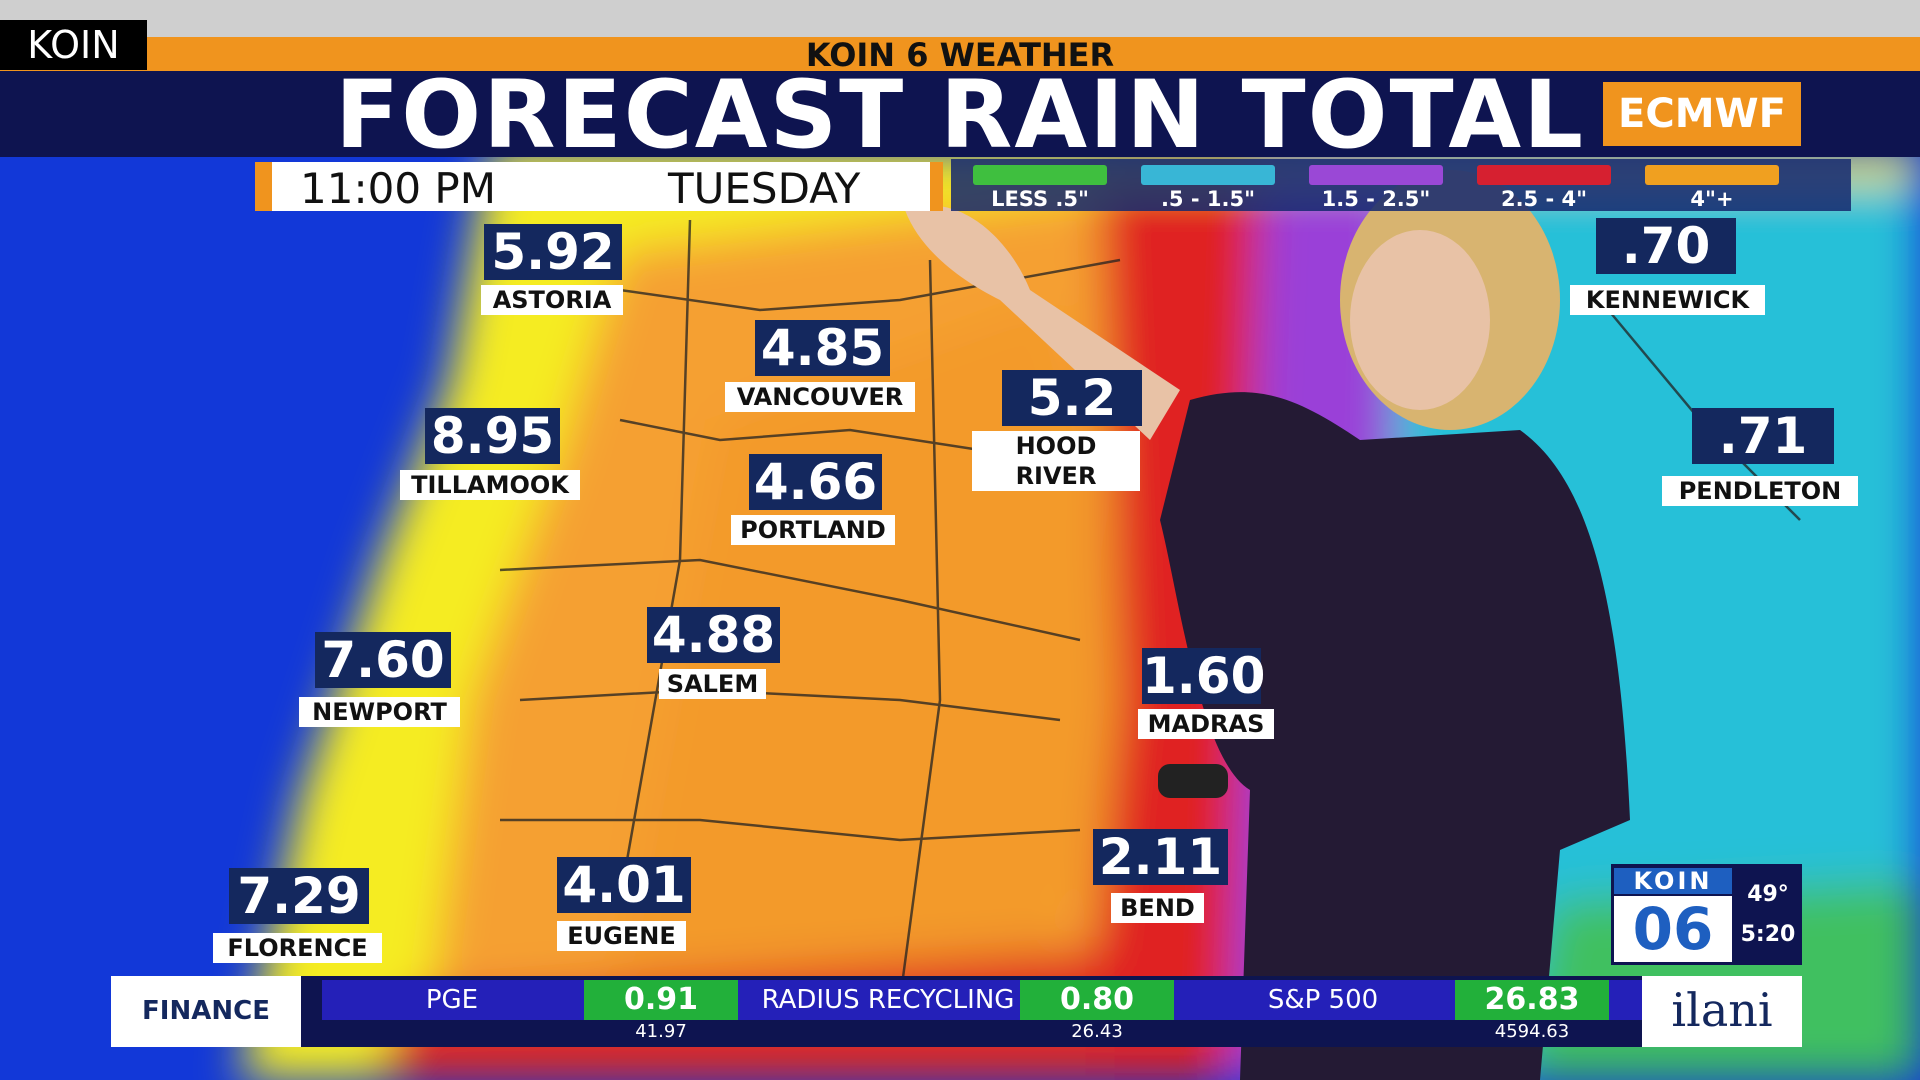  I want to click on ticker-band, so click(982, 1000).